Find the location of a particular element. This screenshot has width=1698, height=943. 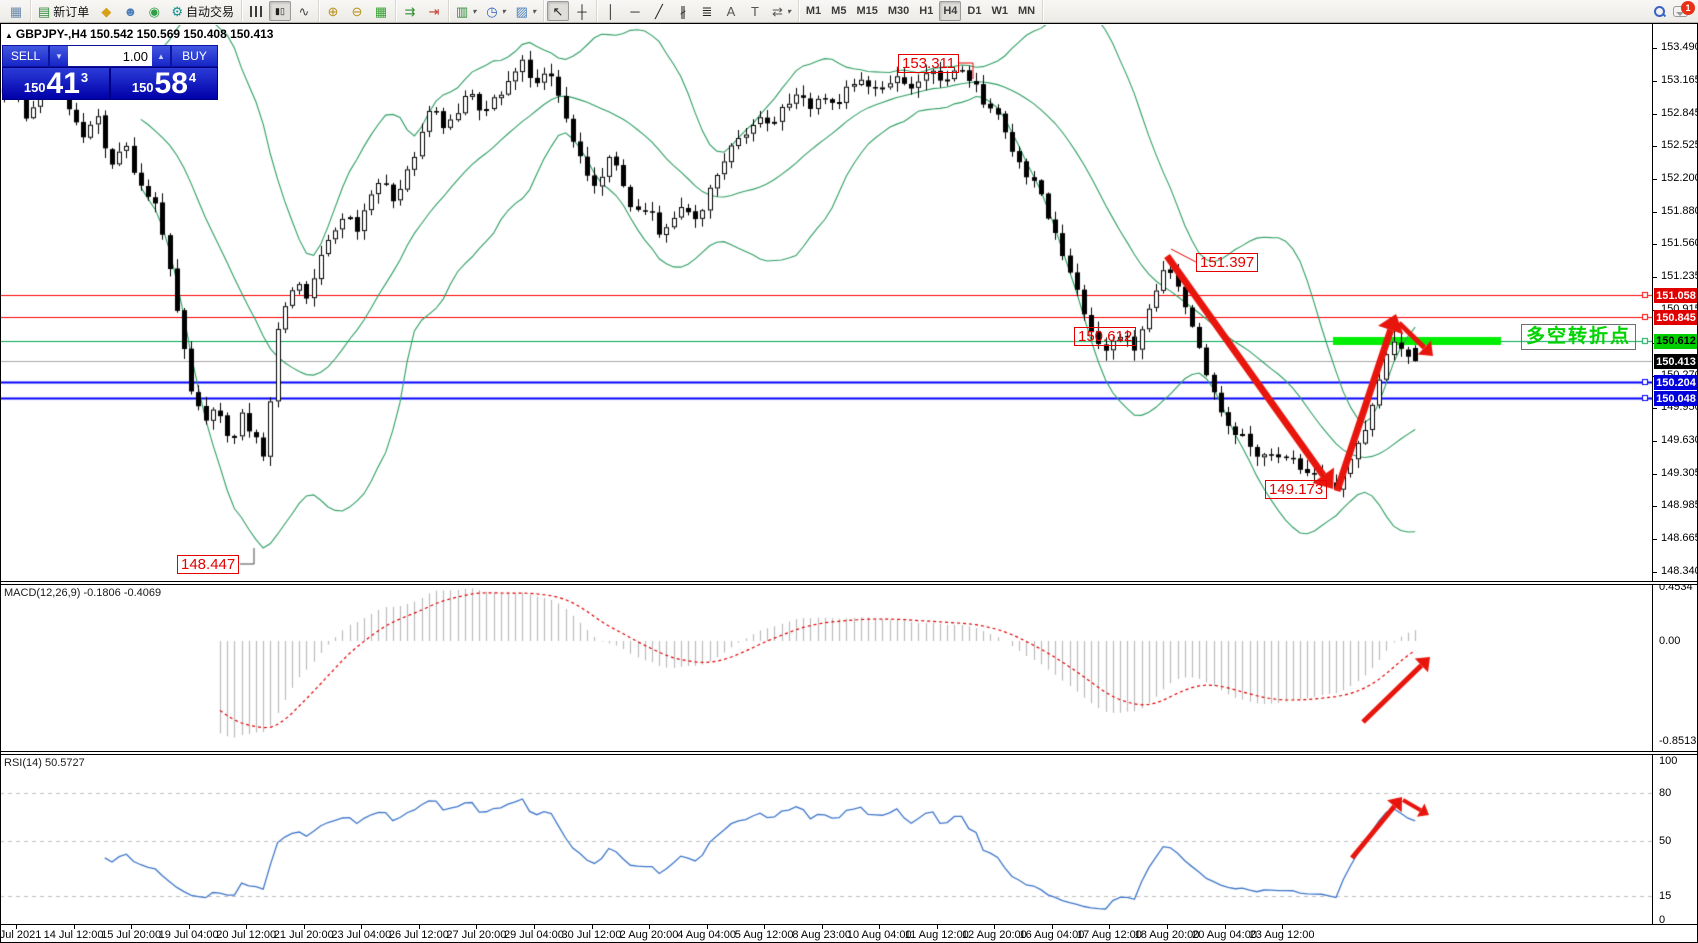

autotrade-button: 自动交易 is located at coordinates (202, 11).